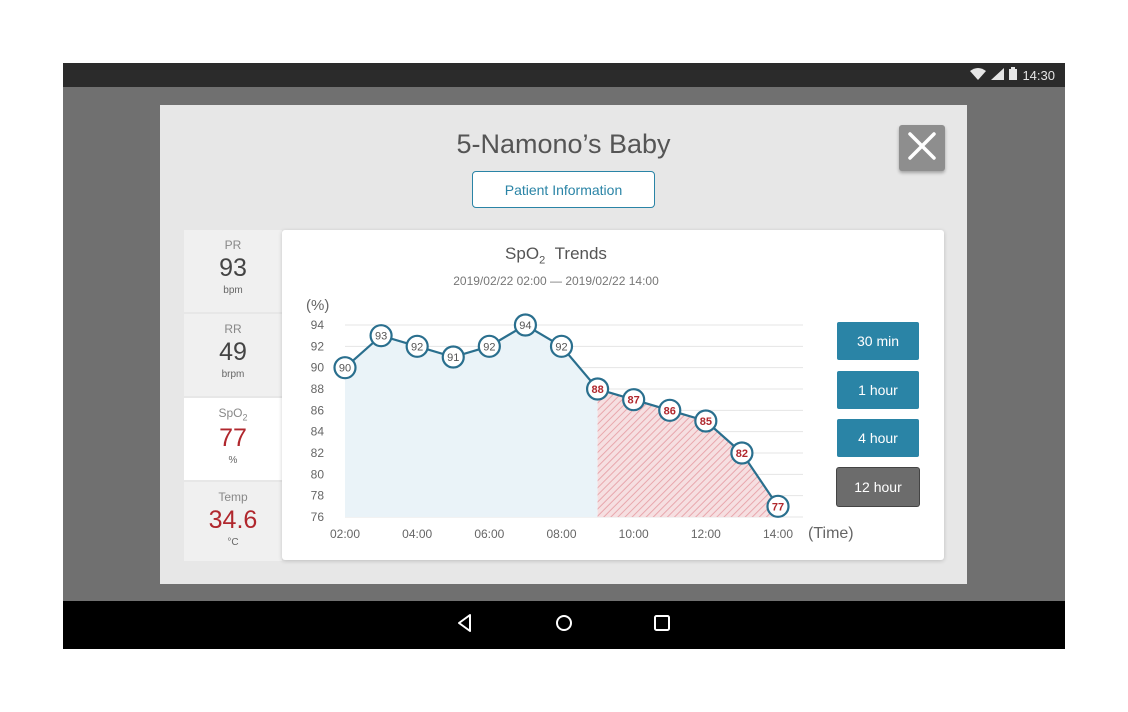 This screenshot has height=712, width=1128. I want to click on data-point-label: 87, so click(634, 401).